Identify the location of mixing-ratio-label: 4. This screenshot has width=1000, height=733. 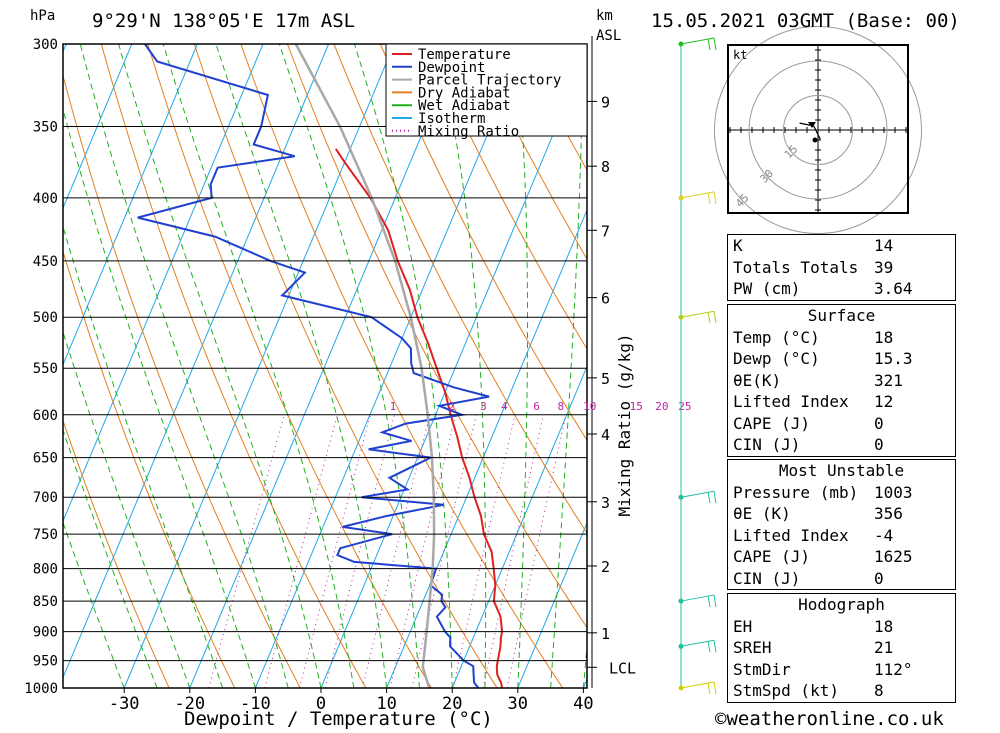
(504, 406).